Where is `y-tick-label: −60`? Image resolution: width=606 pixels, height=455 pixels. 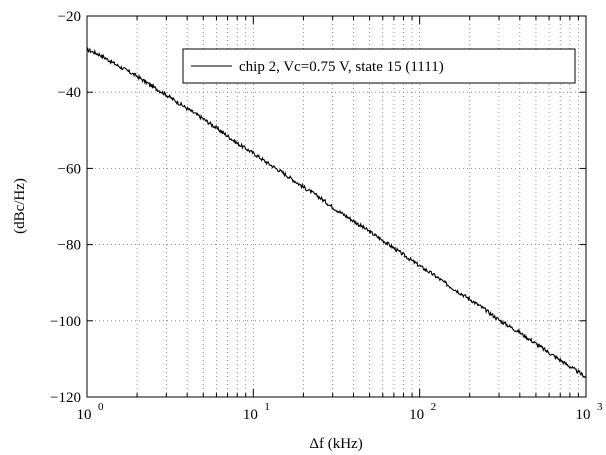
y-tick-label: −60 is located at coordinates (69, 169).